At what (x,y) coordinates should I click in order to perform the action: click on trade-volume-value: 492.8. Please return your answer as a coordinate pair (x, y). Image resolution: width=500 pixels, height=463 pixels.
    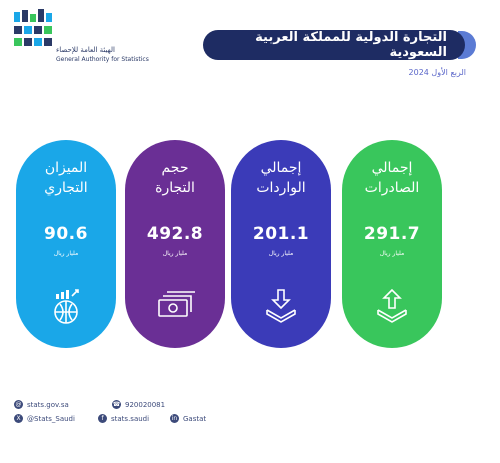
    Looking at the image, I should click on (175, 234).